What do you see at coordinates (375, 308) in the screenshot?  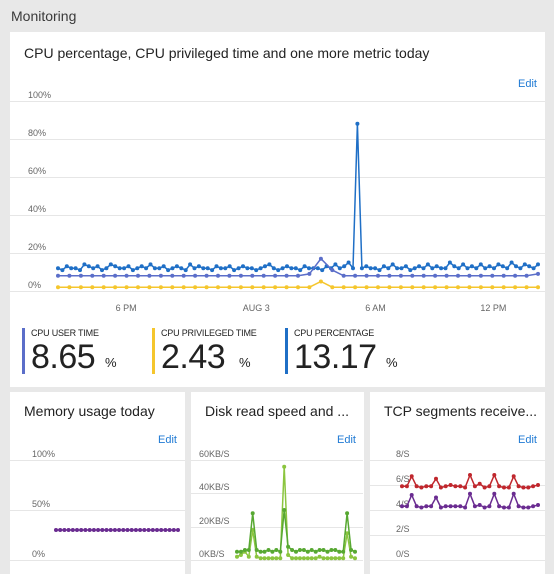 I see `x-tick-label: 6 AM` at bounding box center [375, 308].